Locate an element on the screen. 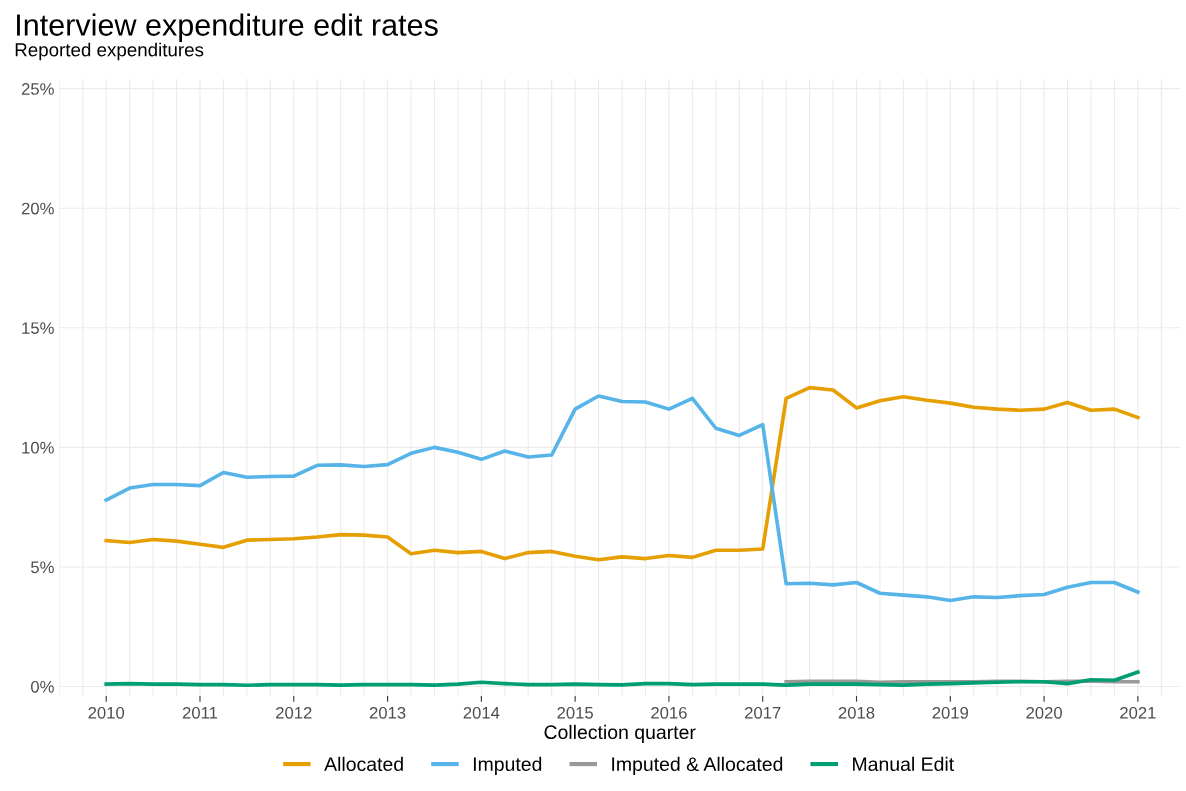 The width and height of the screenshot is (1186, 791). legend-label: Allocated is located at coordinates (363, 764).